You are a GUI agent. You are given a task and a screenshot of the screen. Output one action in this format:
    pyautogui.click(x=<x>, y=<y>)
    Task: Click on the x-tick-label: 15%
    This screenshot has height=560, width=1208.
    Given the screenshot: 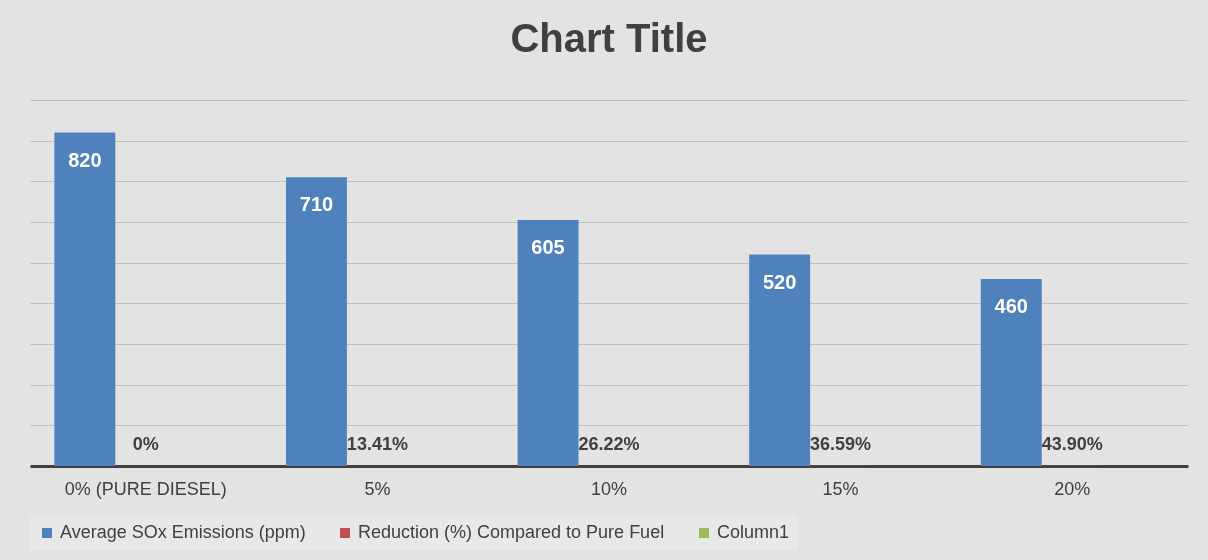 What is the action you would take?
    pyautogui.click(x=840, y=488)
    